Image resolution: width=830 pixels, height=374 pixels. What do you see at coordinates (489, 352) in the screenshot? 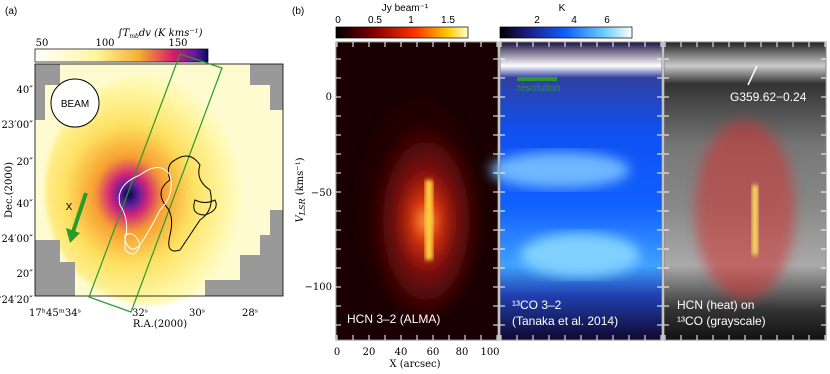
I see `x-tick-label: 100` at bounding box center [489, 352].